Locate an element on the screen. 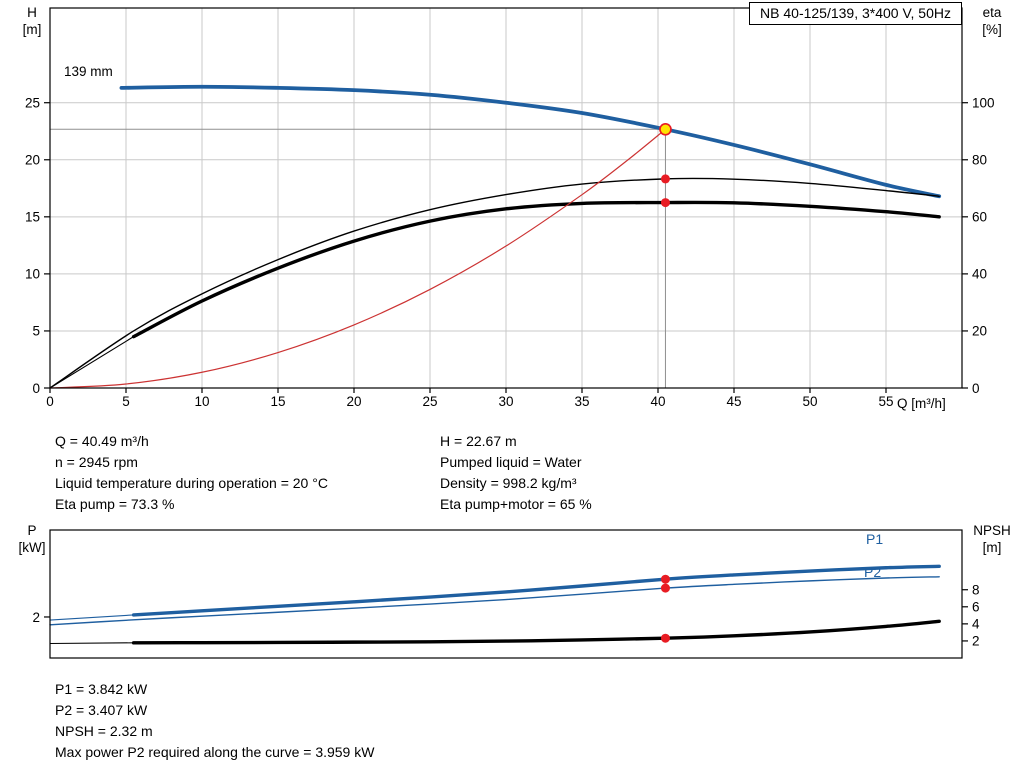 This screenshot has height=781, width=1024. p1-curve-lead is located at coordinates (91, 617).